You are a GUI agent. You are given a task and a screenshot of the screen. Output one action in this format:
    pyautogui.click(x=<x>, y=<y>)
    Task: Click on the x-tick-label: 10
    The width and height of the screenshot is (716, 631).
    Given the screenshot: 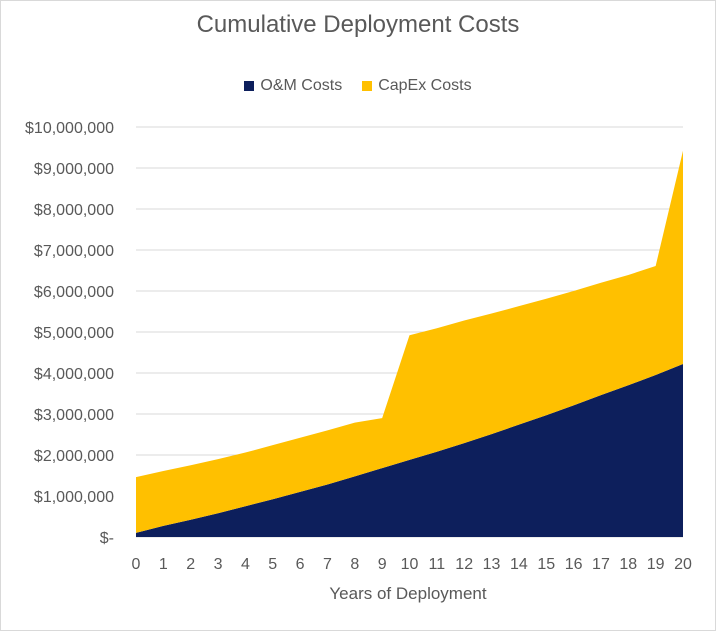 What is the action you would take?
    pyautogui.click(x=410, y=564)
    